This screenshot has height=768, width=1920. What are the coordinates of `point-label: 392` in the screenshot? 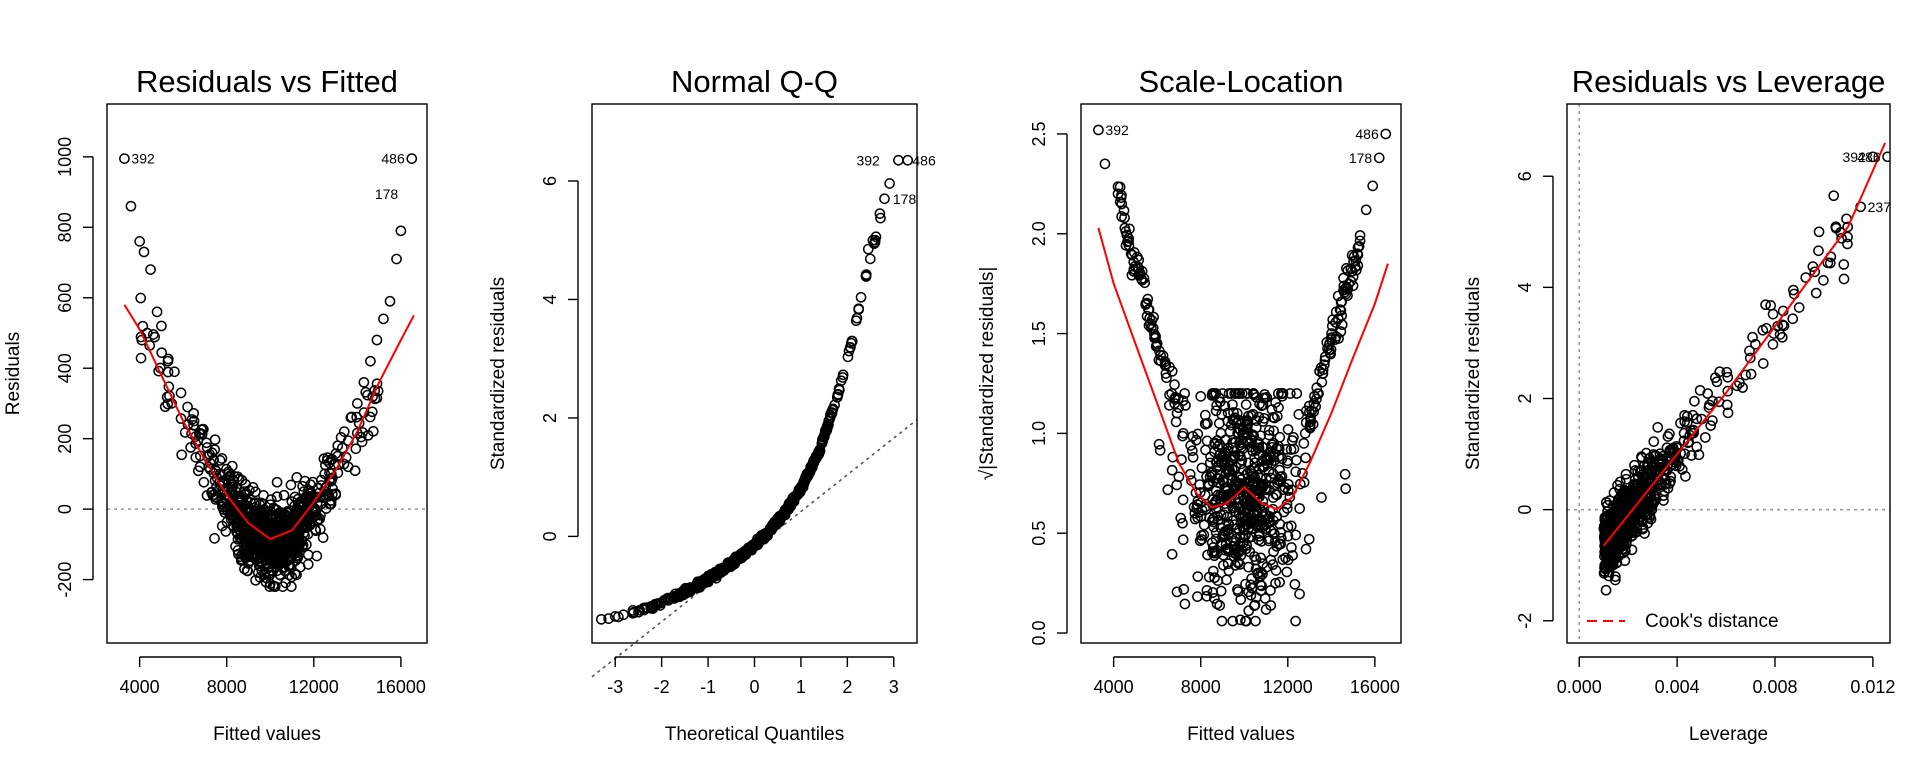 It's located at (868, 160).